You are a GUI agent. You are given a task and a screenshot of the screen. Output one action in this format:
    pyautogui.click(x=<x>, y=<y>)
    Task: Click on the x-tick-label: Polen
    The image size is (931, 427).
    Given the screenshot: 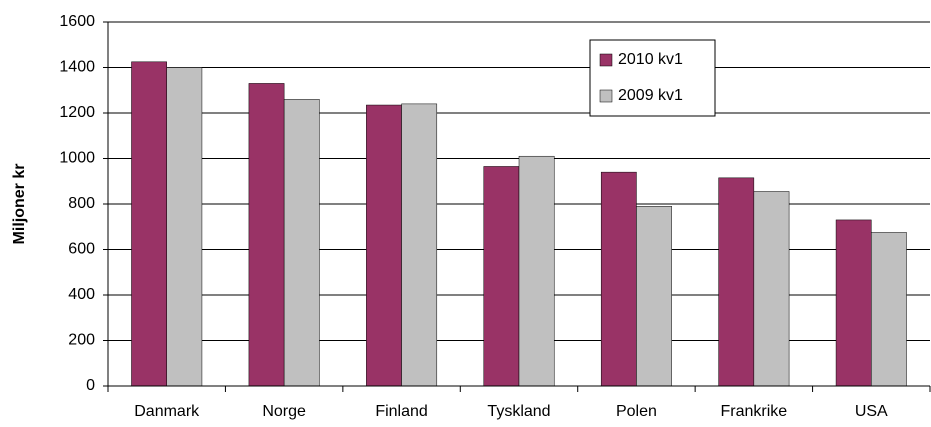 What is the action you would take?
    pyautogui.click(x=636, y=411)
    